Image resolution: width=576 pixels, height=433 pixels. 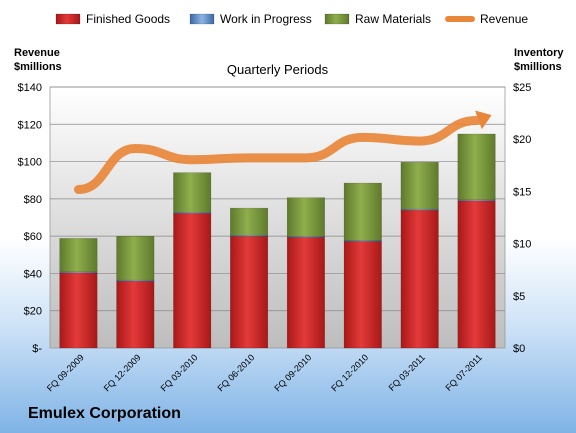 I want to click on legend-label-raw-materials: Raw Materials, so click(x=393, y=19).